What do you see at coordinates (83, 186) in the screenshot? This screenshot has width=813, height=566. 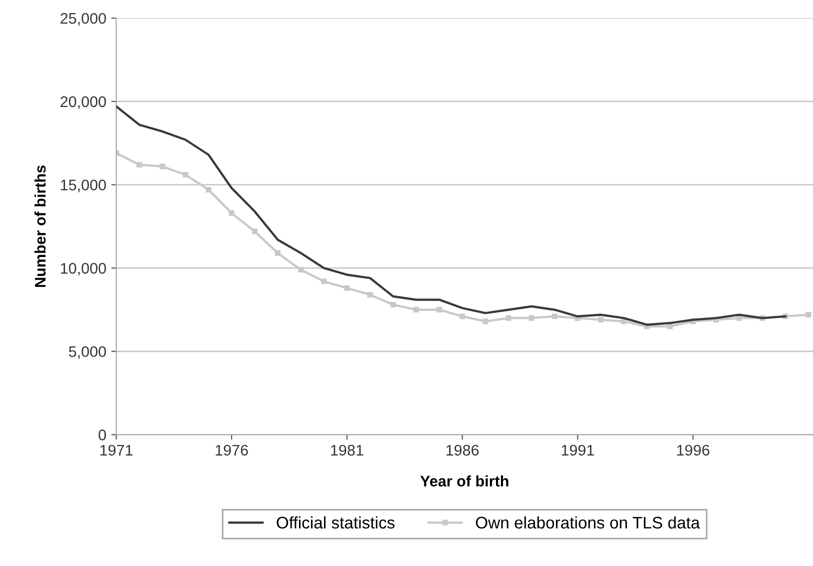 I see `y-tick-label: 15,000` at bounding box center [83, 186].